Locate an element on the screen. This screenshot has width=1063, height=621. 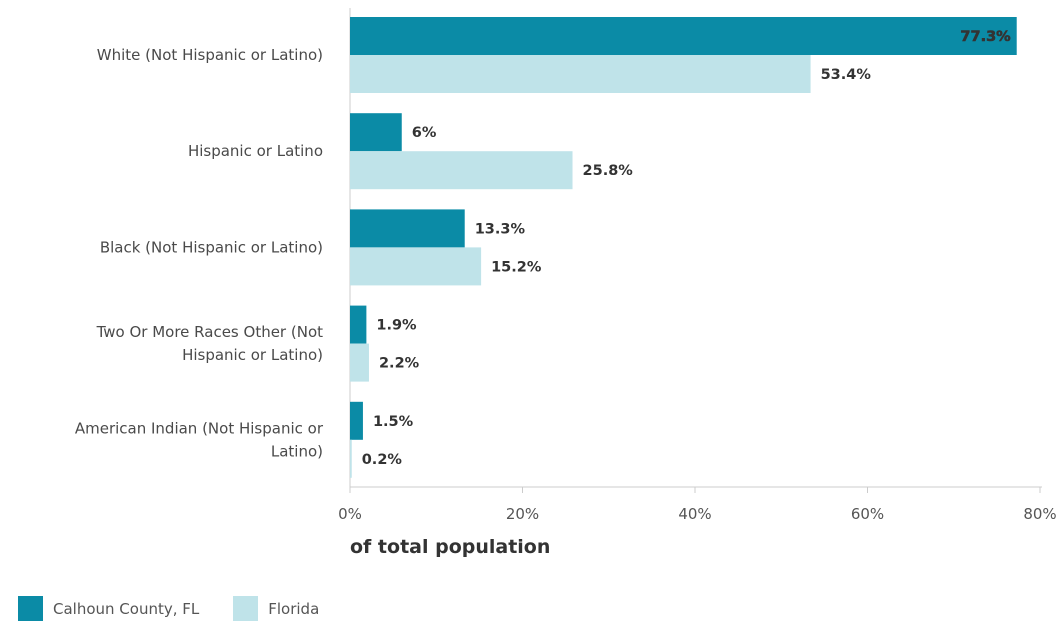
x-tick-label: 20% is located at coordinates (522, 514).